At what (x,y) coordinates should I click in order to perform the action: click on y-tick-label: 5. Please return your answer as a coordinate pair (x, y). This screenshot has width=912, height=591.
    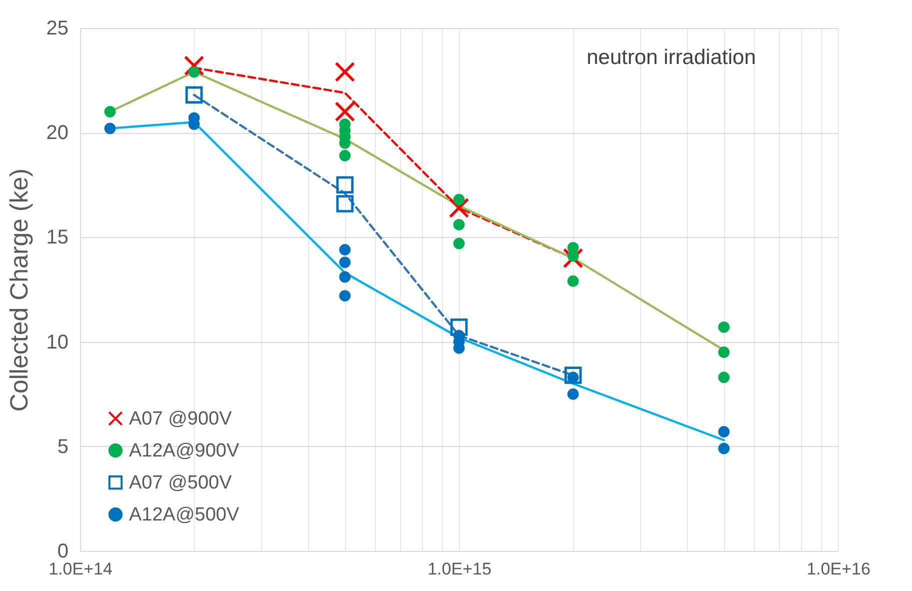
    Looking at the image, I should click on (62, 447).